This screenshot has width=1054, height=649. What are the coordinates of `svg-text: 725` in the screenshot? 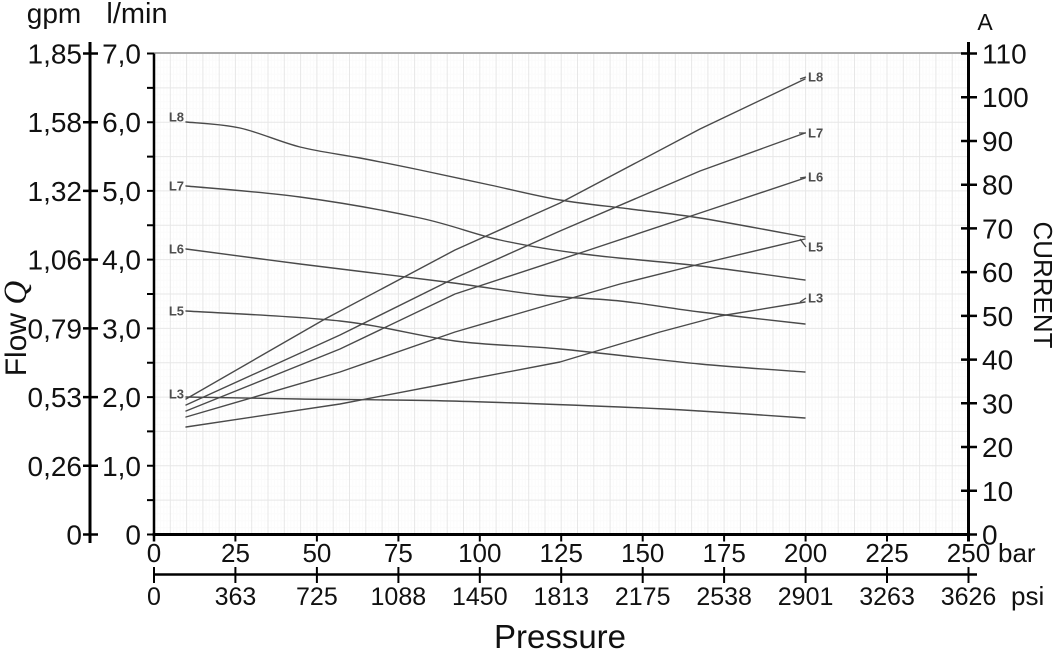 It's located at (317, 597).